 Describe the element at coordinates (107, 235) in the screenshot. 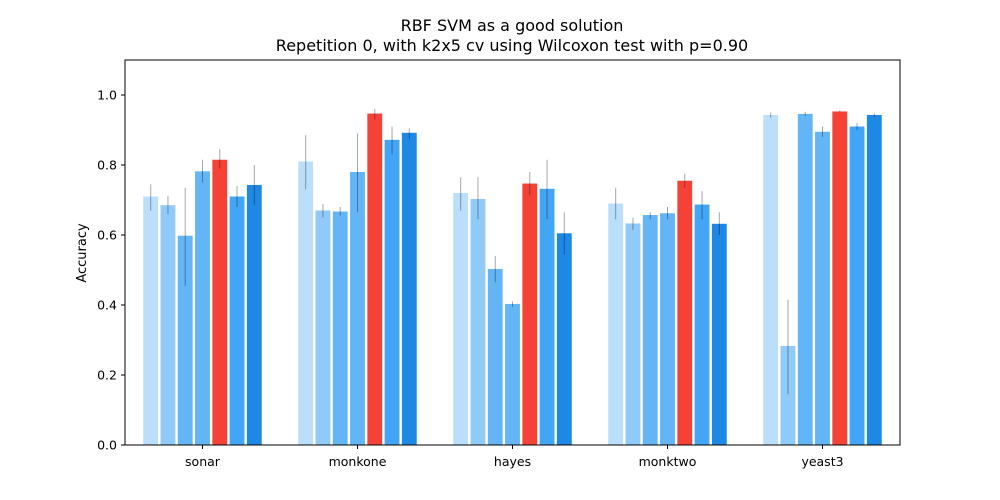

I see `y-tick-label: 0.6` at that location.